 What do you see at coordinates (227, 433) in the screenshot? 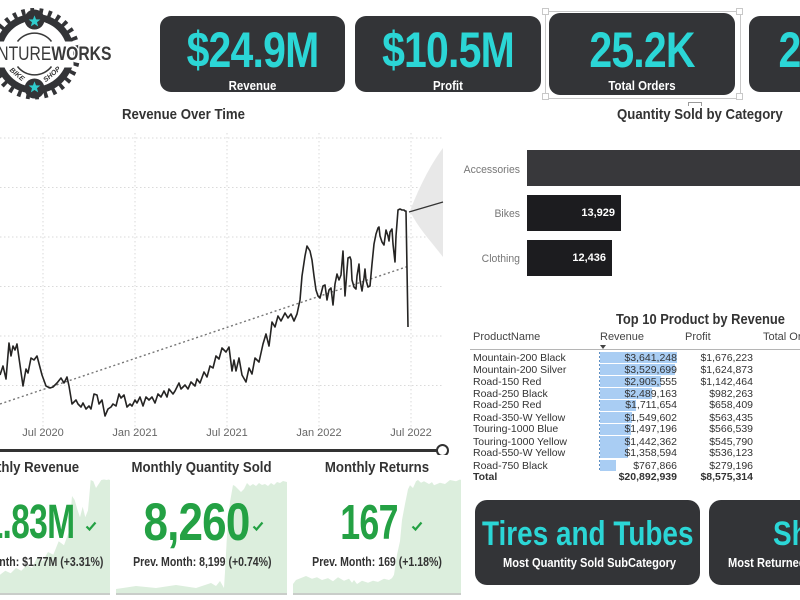
I see `svg-text: Jul 2021` at bounding box center [227, 433].